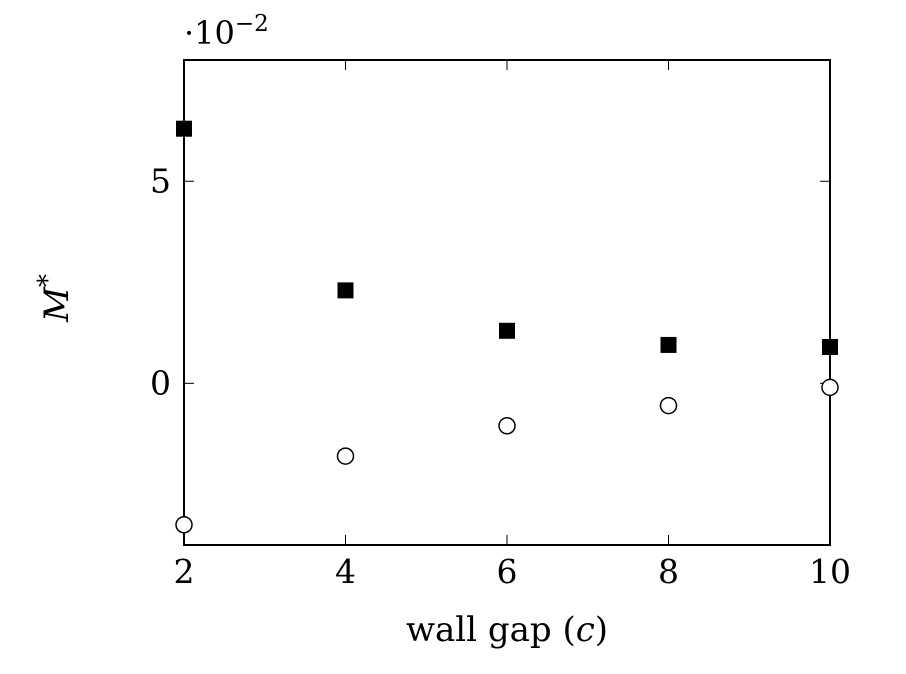 The width and height of the screenshot is (906, 674). I want to click on x-axis-label-text: wall gap (, so click(491, 630).